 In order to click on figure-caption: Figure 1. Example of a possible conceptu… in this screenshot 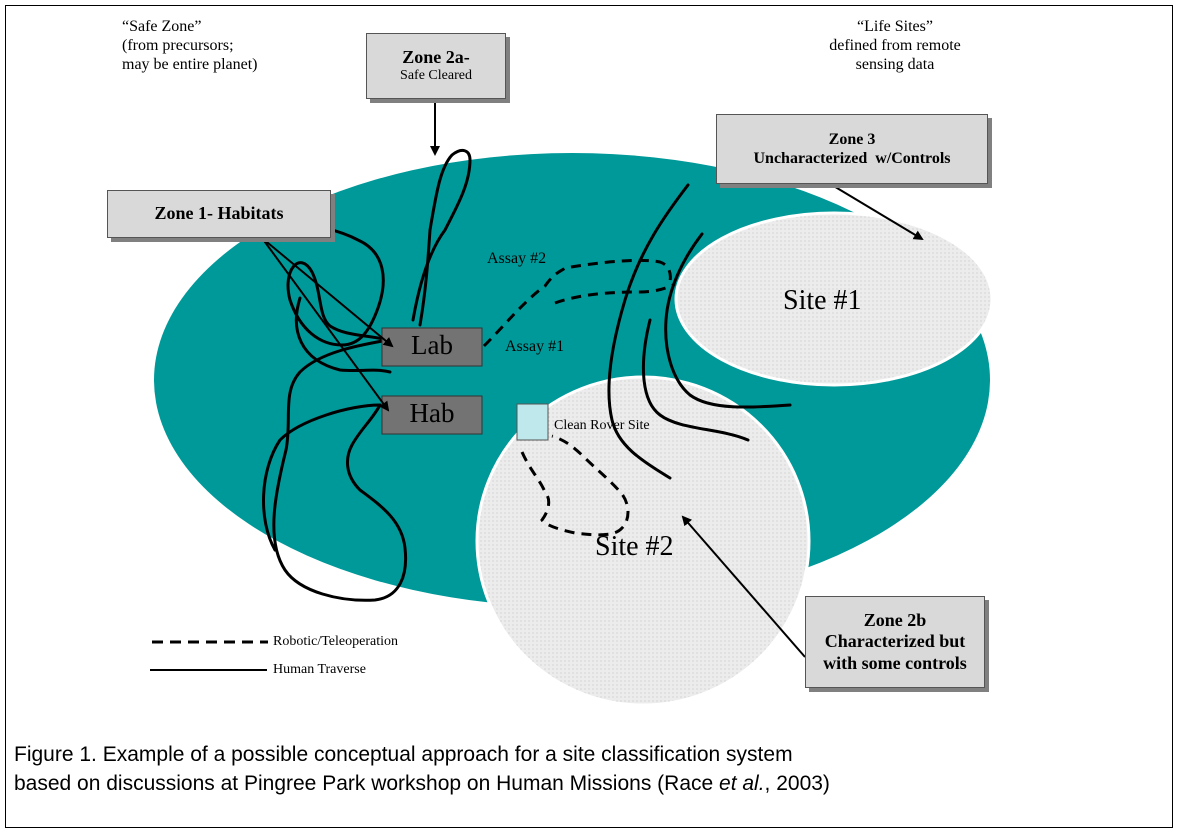, I will do `click(589, 769)`.